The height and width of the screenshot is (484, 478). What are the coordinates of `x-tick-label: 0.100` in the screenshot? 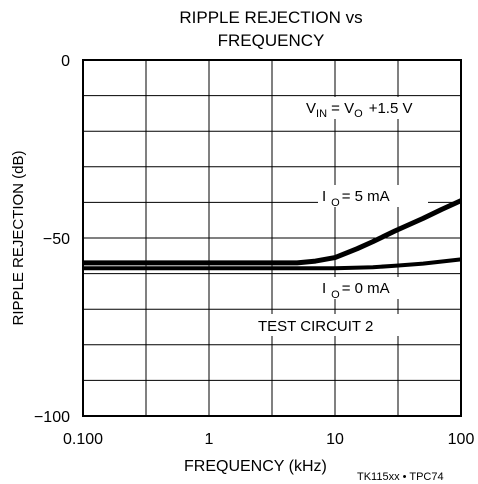 It's located at (83, 439).